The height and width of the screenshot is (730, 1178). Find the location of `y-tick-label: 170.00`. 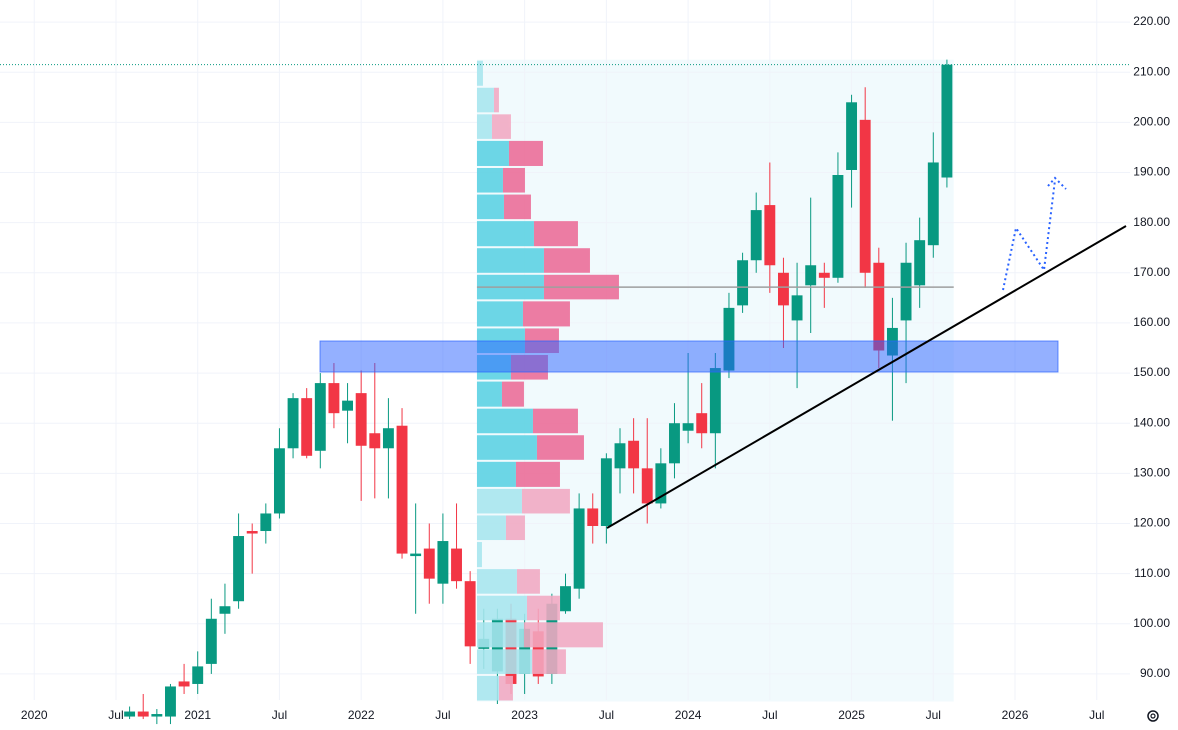

y-tick-label: 170.00 is located at coordinates (1151, 272).